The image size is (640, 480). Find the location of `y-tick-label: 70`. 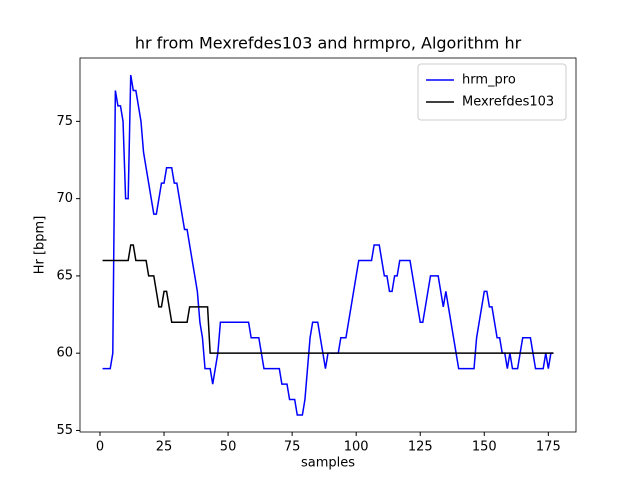

y-tick-label: 70 is located at coordinates (64, 198).